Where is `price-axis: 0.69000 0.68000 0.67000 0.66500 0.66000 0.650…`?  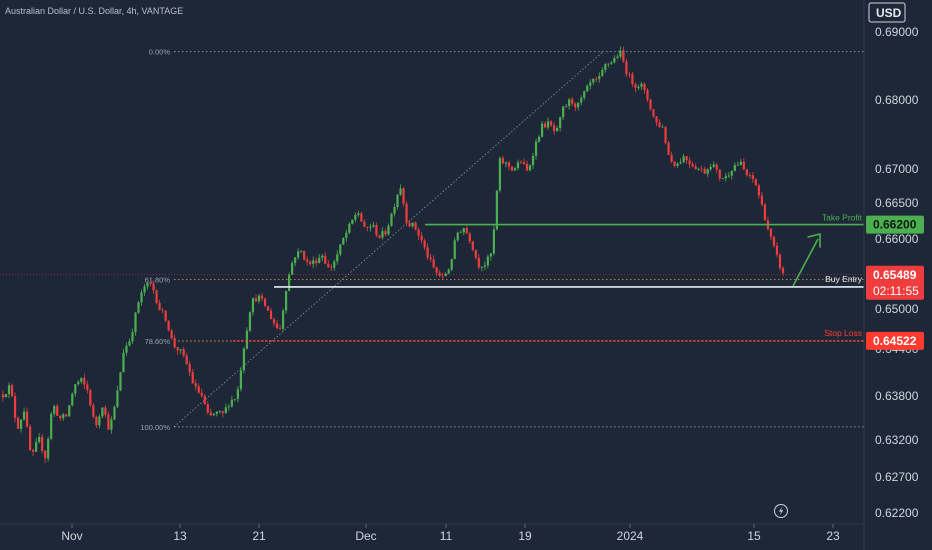 price-axis: 0.69000 0.68000 0.67000 0.66500 0.66000 0.650… is located at coordinates (897, 272).